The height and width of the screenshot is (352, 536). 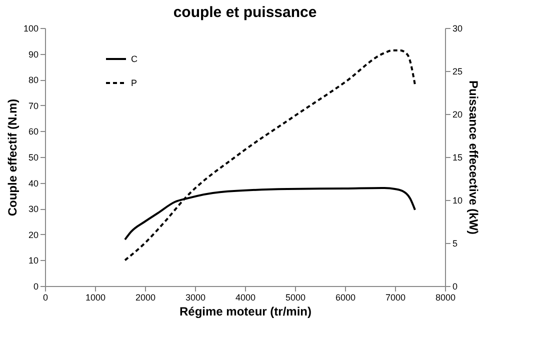 I want to click on x-tick-label: 2000, so click(x=145, y=297).